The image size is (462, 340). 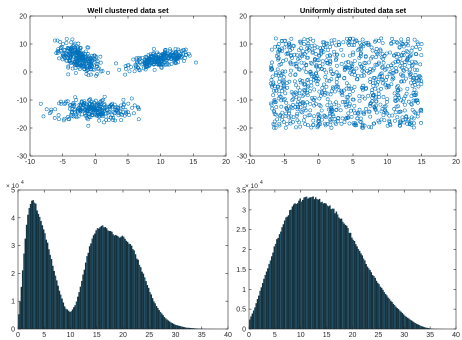 What do you see at coordinates (22, 183) in the screenshot?
I see `clustered-histogram-exponent-power: 4` at bounding box center [22, 183].